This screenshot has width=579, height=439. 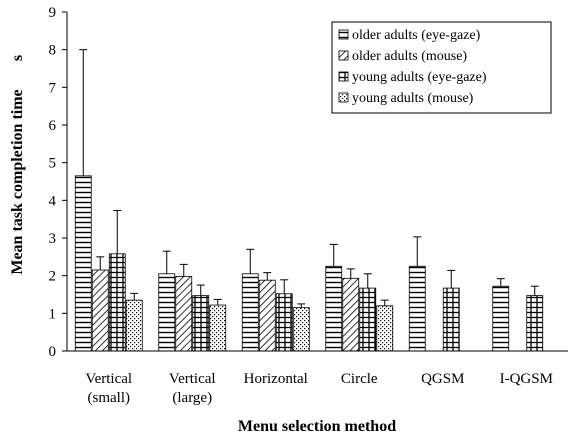 What do you see at coordinates (53, 88) in the screenshot?
I see `y-tick-label: 7` at bounding box center [53, 88].